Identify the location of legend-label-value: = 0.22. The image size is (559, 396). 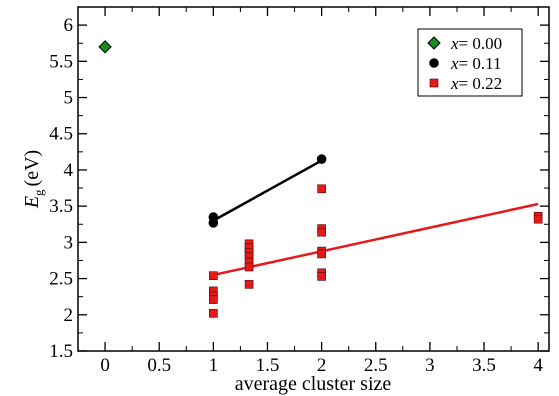
(481, 83).